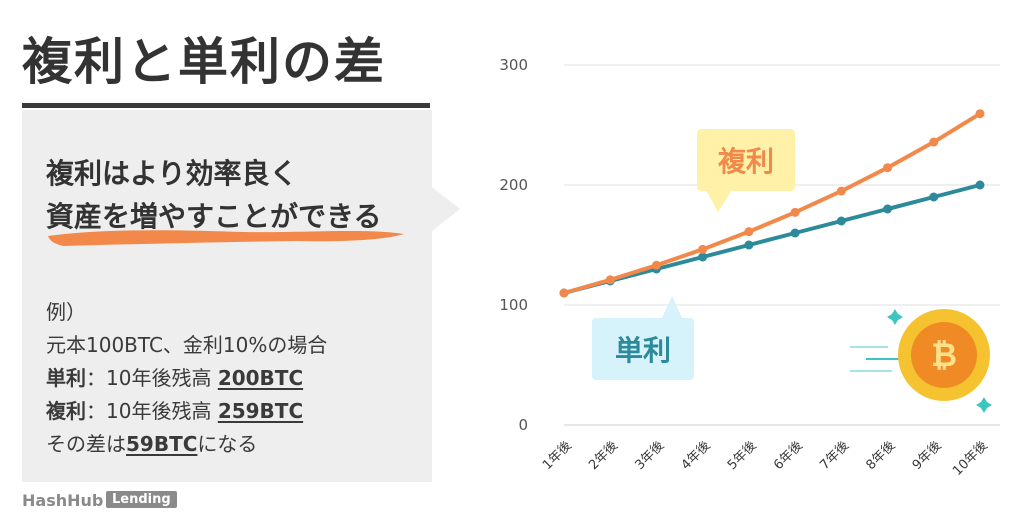 The height and width of the screenshot is (523, 1024). Describe the element at coordinates (66, 312) in the screenshot. I see `example-heading: 例）` at that location.